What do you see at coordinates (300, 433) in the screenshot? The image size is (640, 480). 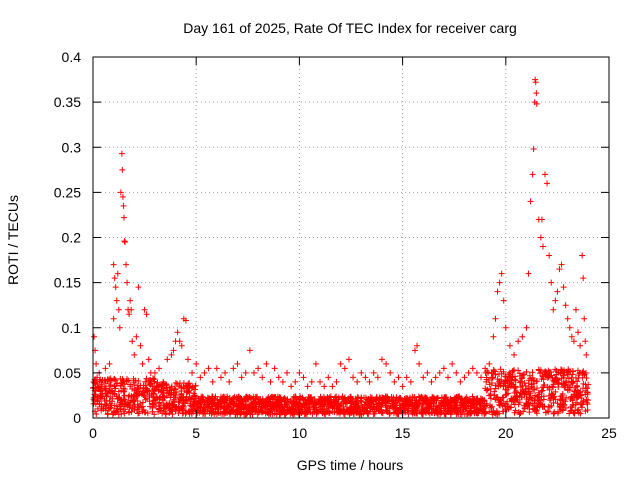 I see `x-tick-label: 10` at bounding box center [300, 433].